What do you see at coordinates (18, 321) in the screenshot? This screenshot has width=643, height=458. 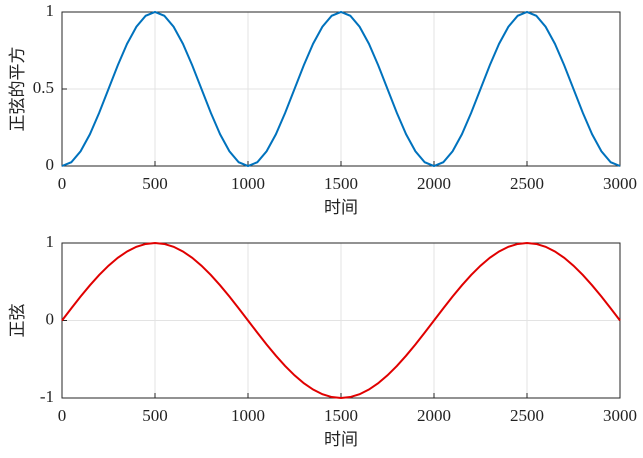 I see `y-axis-label: 正弦` at bounding box center [18, 321].